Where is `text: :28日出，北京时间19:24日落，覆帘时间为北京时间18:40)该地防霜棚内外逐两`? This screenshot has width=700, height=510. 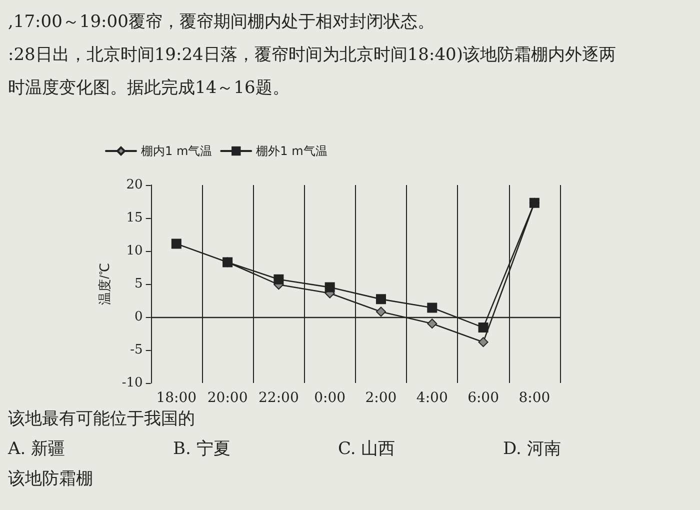
text: :28日出，北京时间19:24日落，覆帘时间为北京时间18:40)该地防霜棚内外逐两 is located at coordinates (312, 55).